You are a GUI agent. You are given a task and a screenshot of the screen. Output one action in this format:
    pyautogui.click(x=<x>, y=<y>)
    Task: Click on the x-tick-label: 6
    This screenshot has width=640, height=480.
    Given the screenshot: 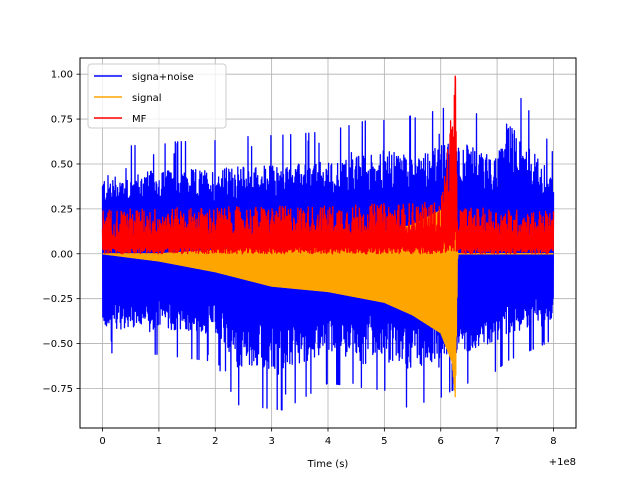 What is the action you would take?
    pyautogui.click(x=441, y=441)
    